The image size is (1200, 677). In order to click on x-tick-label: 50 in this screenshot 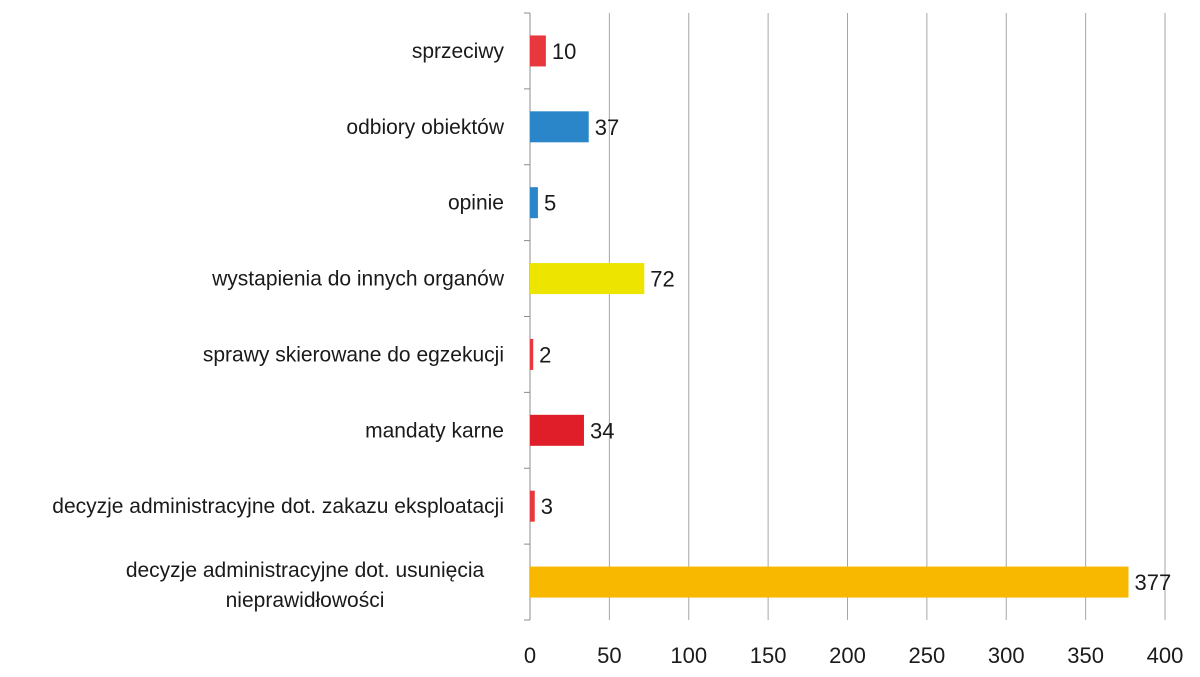, I will do `click(609, 655)`.